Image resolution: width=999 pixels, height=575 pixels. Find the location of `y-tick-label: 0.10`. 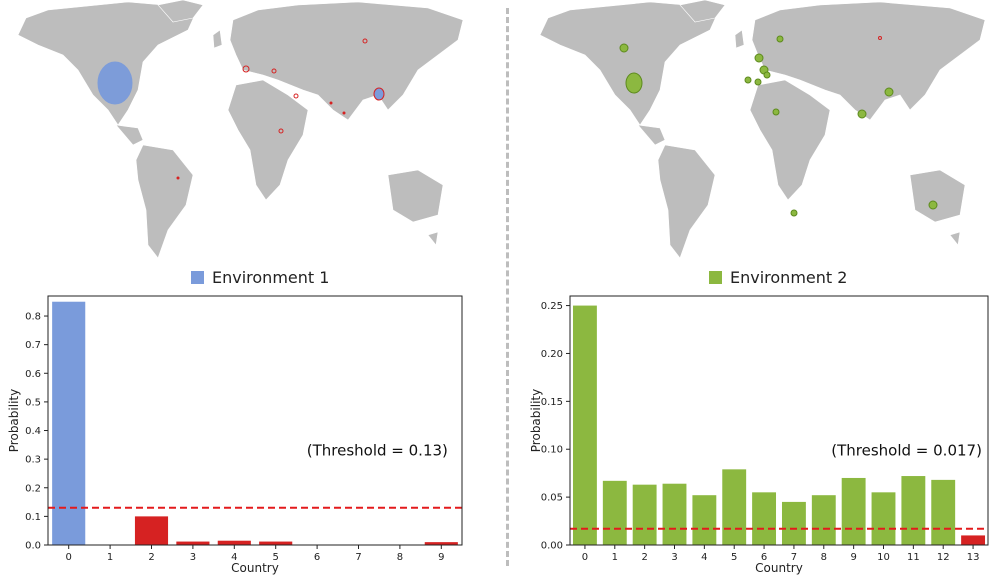

y-tick-label: 0.10 is located at coordinates (552, 450).